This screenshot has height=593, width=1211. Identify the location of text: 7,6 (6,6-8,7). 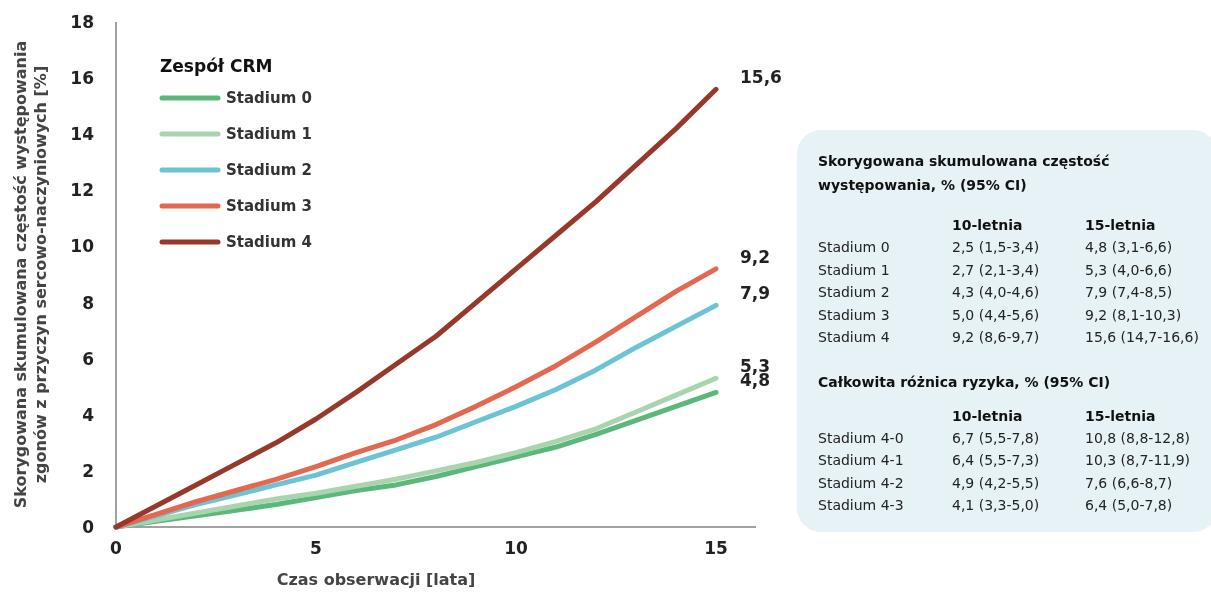
(1129, 482).